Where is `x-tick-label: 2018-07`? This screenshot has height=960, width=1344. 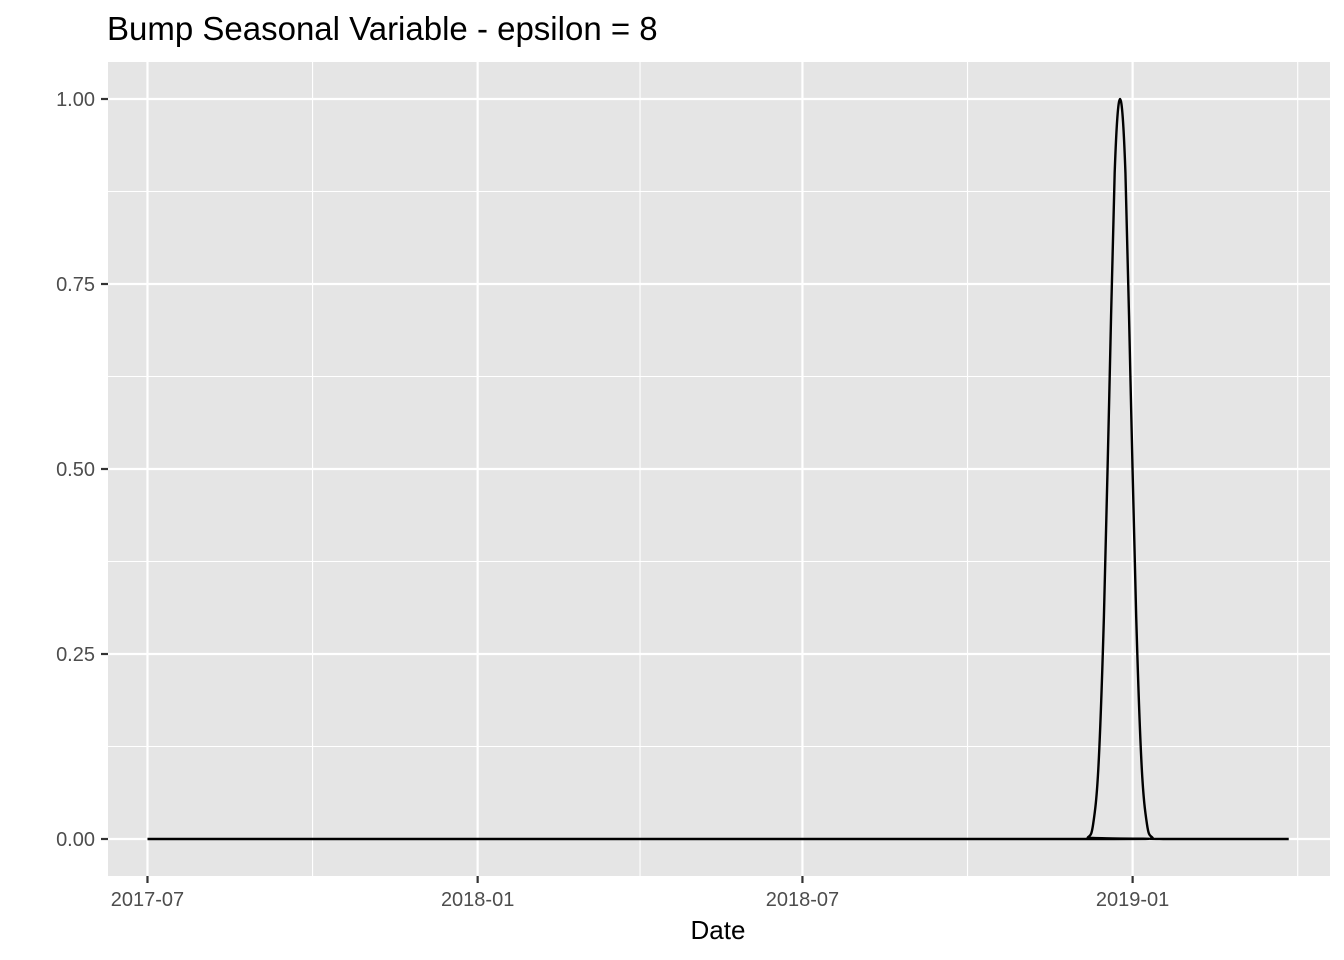 x-tick-label: 2018-07 is located at coordinates (802, 900).